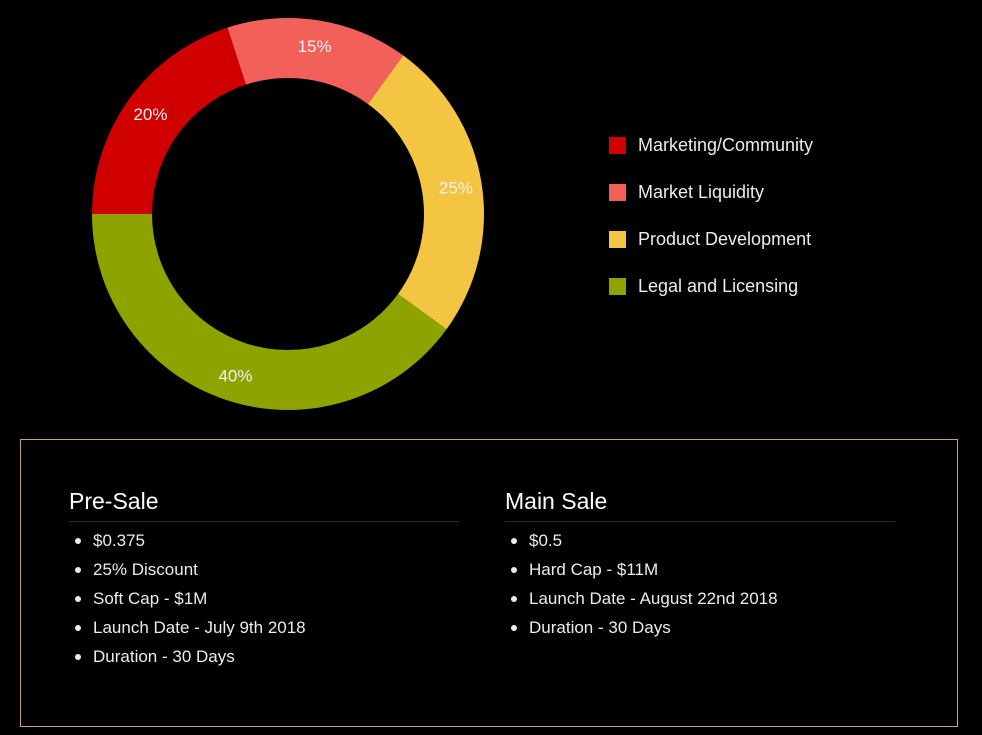  I want to click on list-item: Launch Date - August 22nd 2018, so click(700, 598).